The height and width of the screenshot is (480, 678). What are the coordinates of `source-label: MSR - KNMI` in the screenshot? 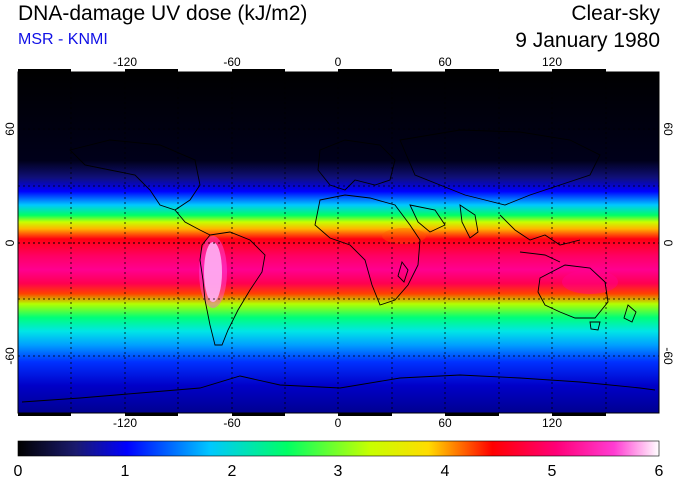 It's located at (63, 39).